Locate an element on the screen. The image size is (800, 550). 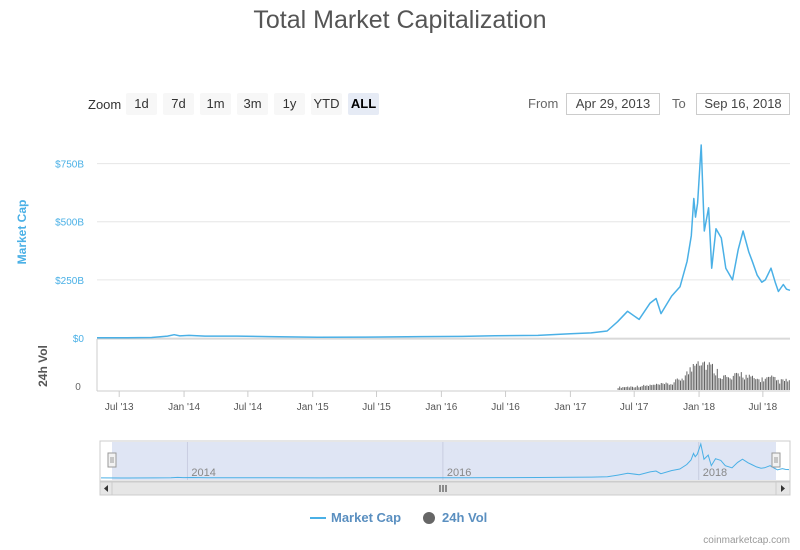
navigator-line is located at coordinates (445, 460).